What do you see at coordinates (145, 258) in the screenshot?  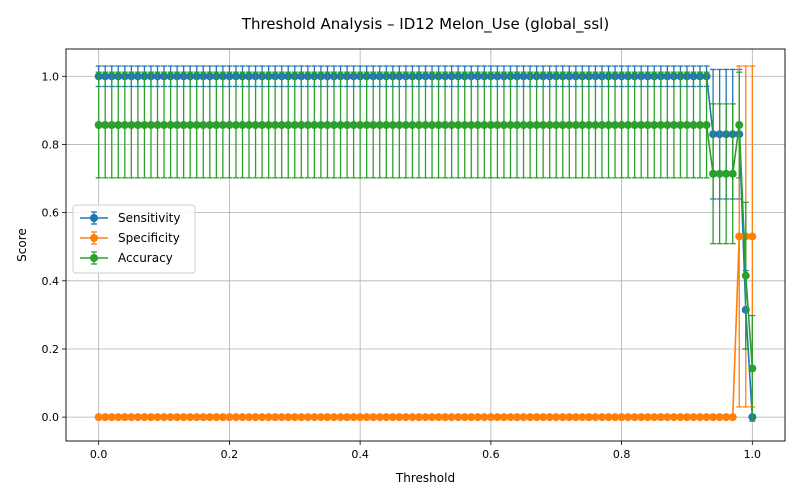 I see `legend-label-accuracy: Accuracy` at bounding box center [145, 258].